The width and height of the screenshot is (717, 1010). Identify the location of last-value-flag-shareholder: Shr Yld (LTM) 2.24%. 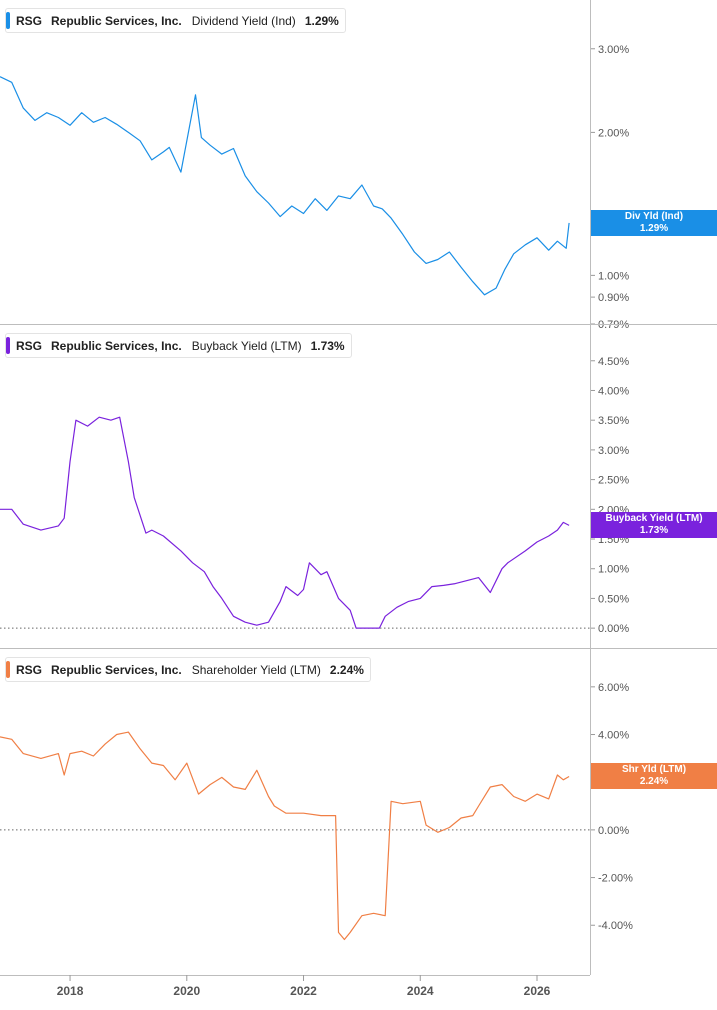
(654, 776).